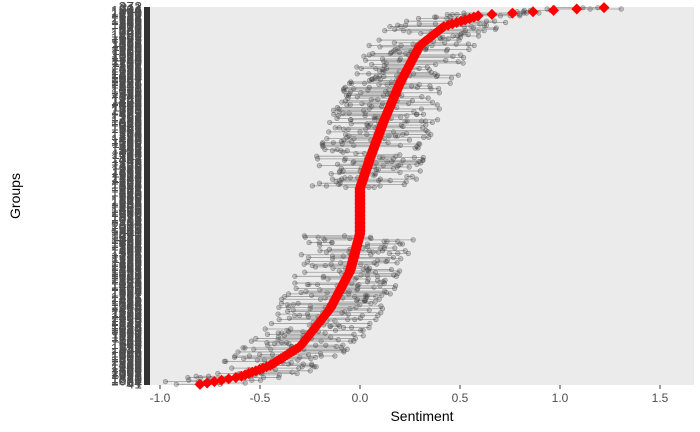 The height and width of the screenshot is (432, 700). I want to click on y-tick-label: 1152, so click(127, 42).